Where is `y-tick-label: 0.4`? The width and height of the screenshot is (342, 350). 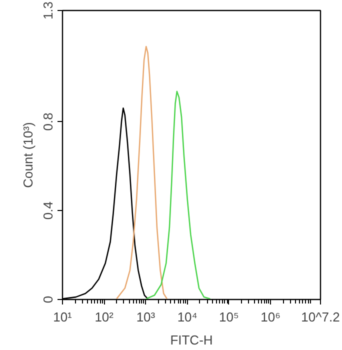
y-tick-label: 0.4 is located at coordinates (48, 211).